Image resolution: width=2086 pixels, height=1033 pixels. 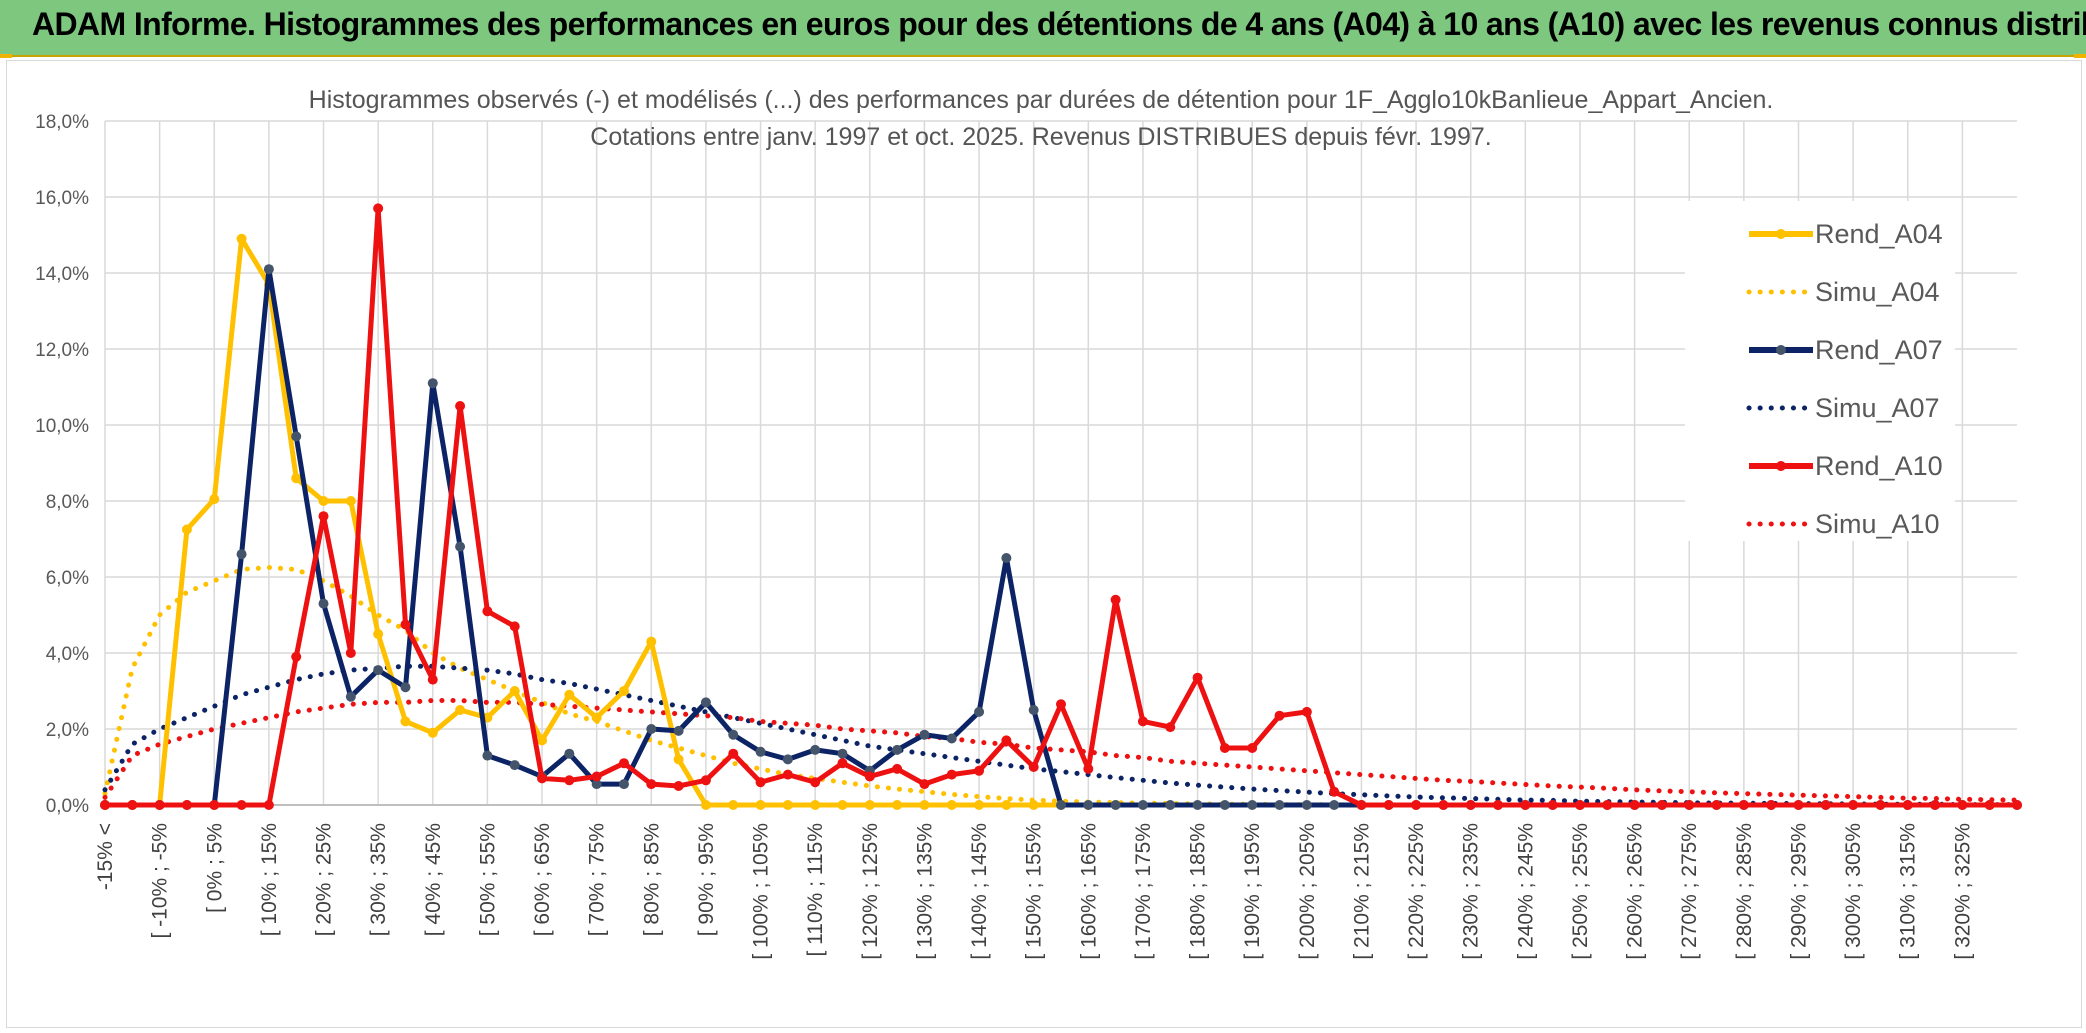 I want to click on x-tick-label: [ 70% ; 75%, so click(x=597, y=879).